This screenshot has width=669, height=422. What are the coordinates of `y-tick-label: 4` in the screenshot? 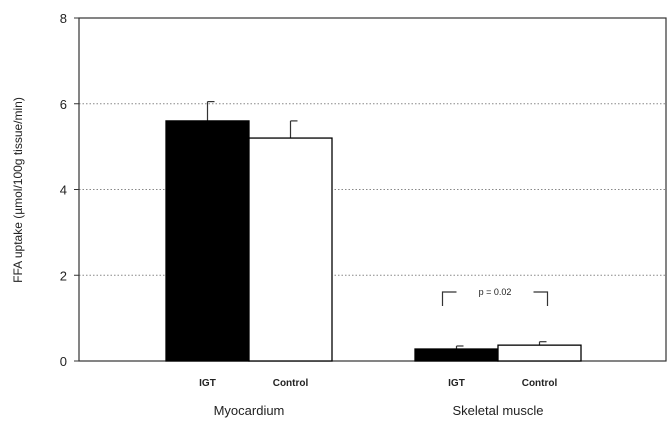 It's located at (63, 190).